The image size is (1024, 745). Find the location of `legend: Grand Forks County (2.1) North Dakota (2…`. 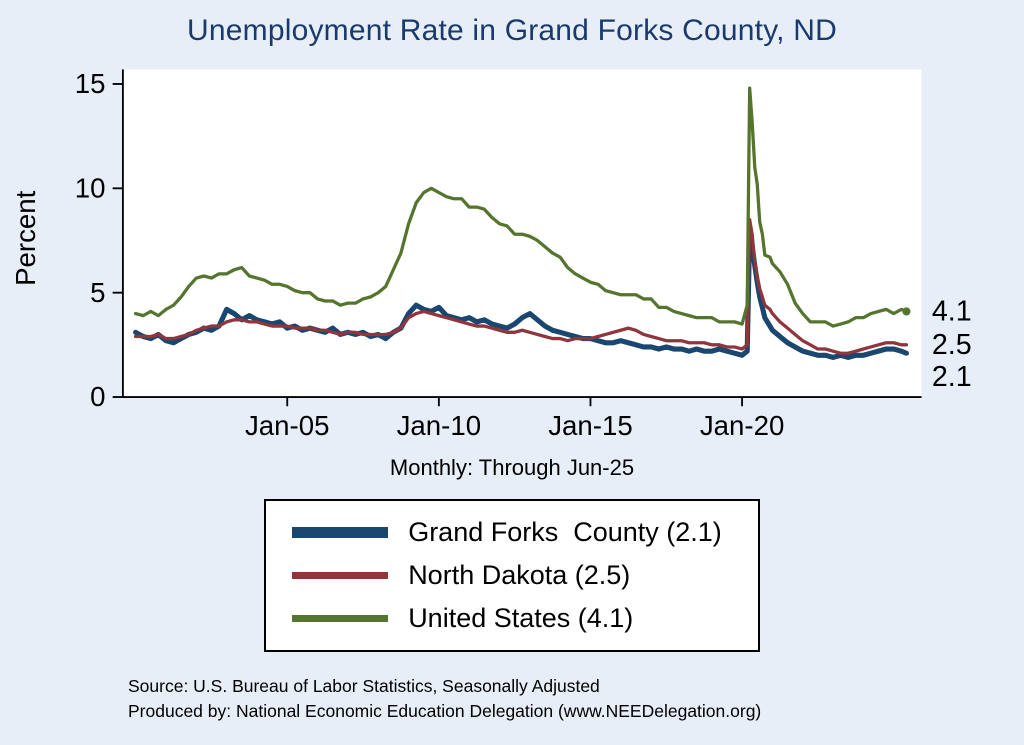

legend: Grand Forks County (2.1) North Dakota (2… is located at coordinates (512, 576).